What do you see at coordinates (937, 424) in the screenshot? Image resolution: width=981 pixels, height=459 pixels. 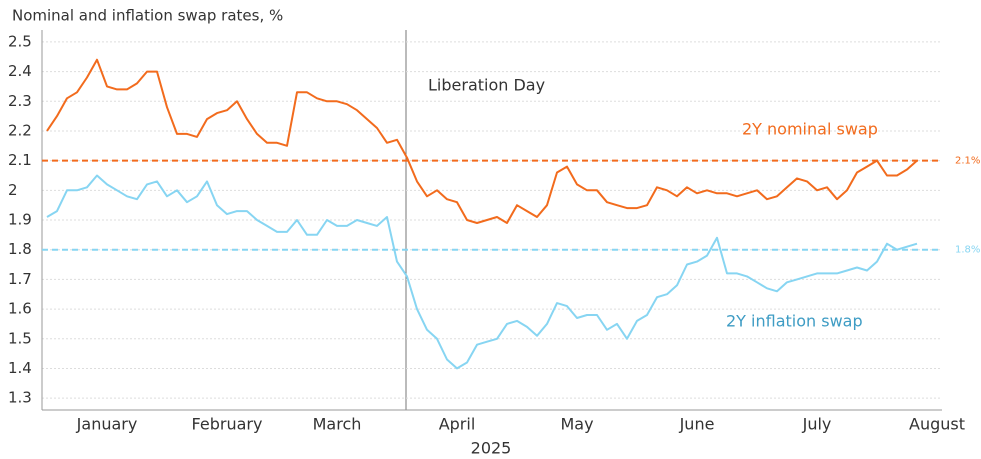 I see `x-tick-label: August` at bounding box center [937, 424].